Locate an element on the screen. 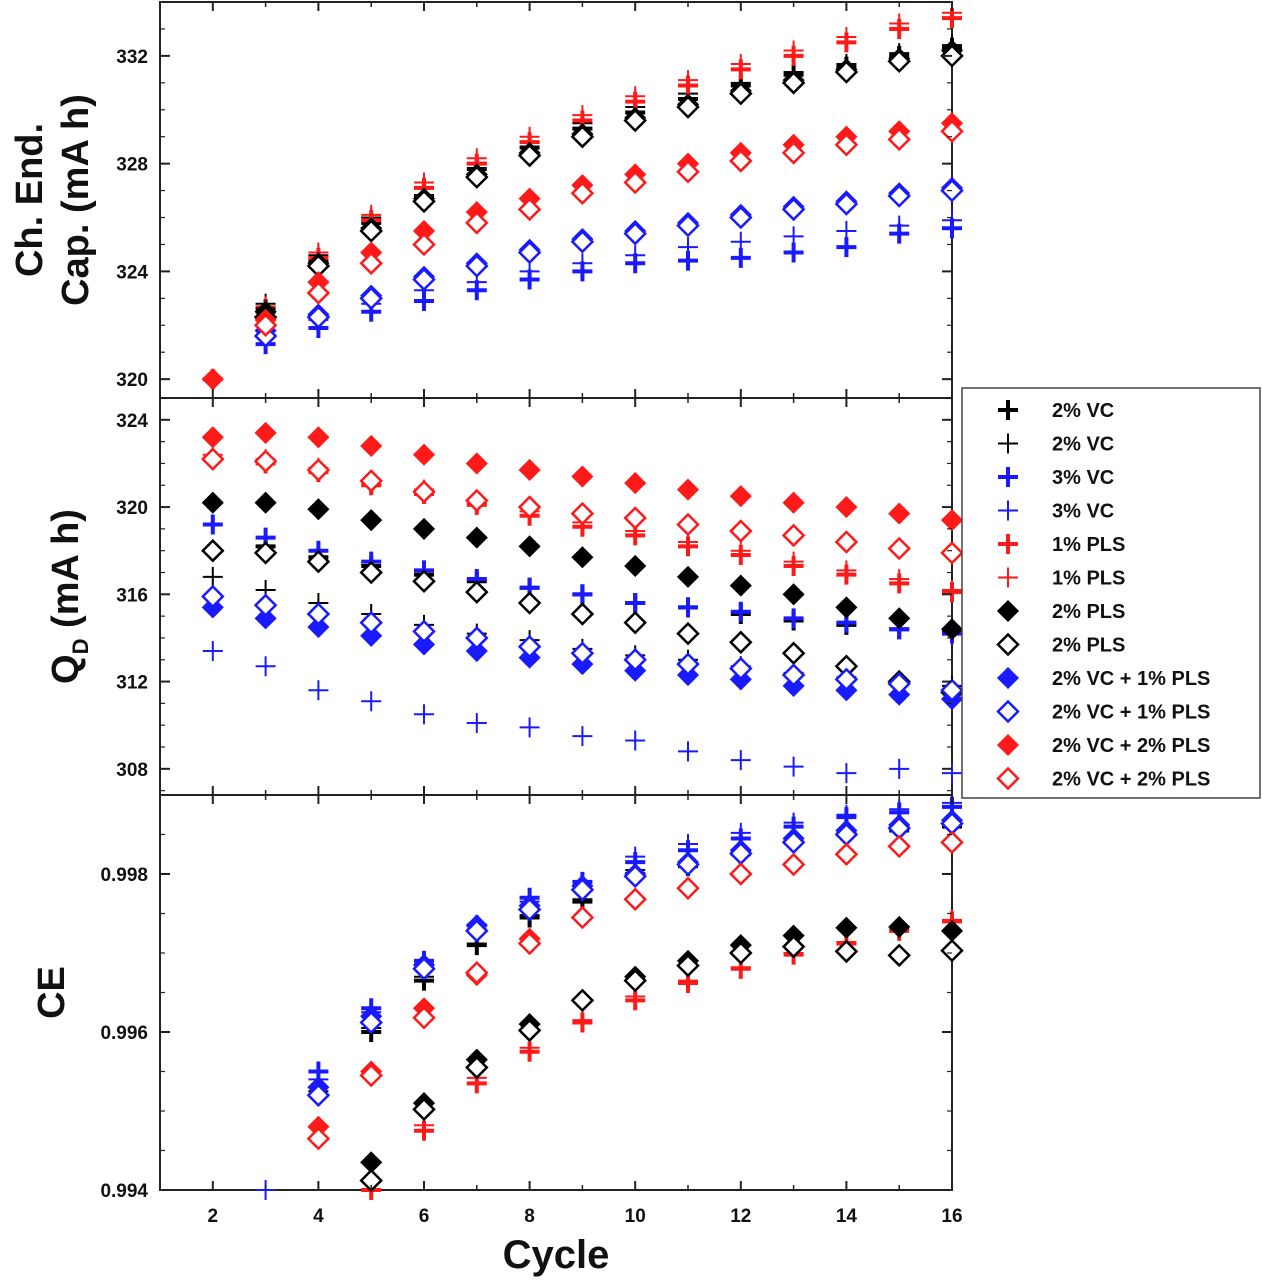 Image resolution: width=1264 pixels, height=1280 pixels. x-tick-label: 6 is located at coordinates (424, 1216).